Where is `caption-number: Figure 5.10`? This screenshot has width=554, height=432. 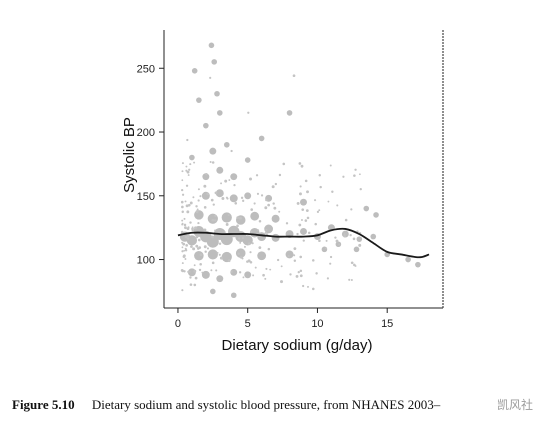 caption-number: Figure 5.10 is located at coordinates (43, 404).